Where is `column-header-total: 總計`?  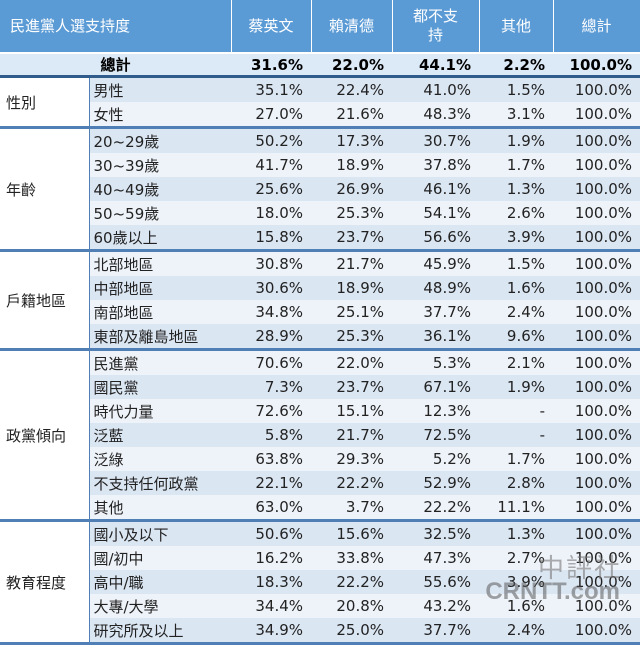
column-header-total: 總計 is located at coordinates (596, 26).